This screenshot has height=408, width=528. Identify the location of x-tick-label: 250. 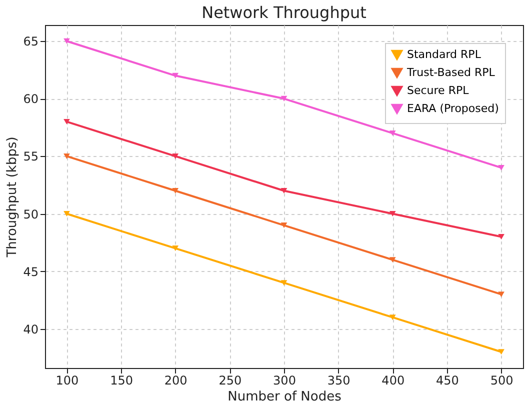
(230, 381).